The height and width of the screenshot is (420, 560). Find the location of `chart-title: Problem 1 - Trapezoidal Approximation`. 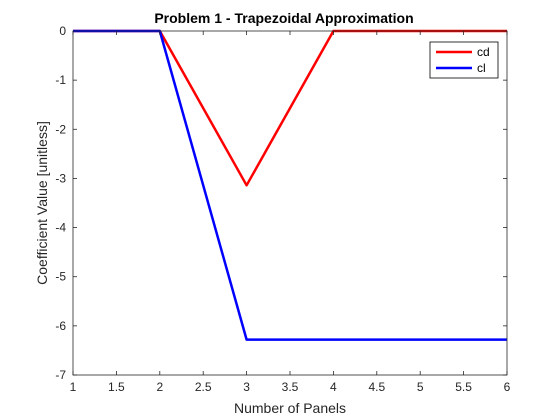

chart-title: Problem 1 - Trapezoidal Approximation is located at coordinates (283, 18).